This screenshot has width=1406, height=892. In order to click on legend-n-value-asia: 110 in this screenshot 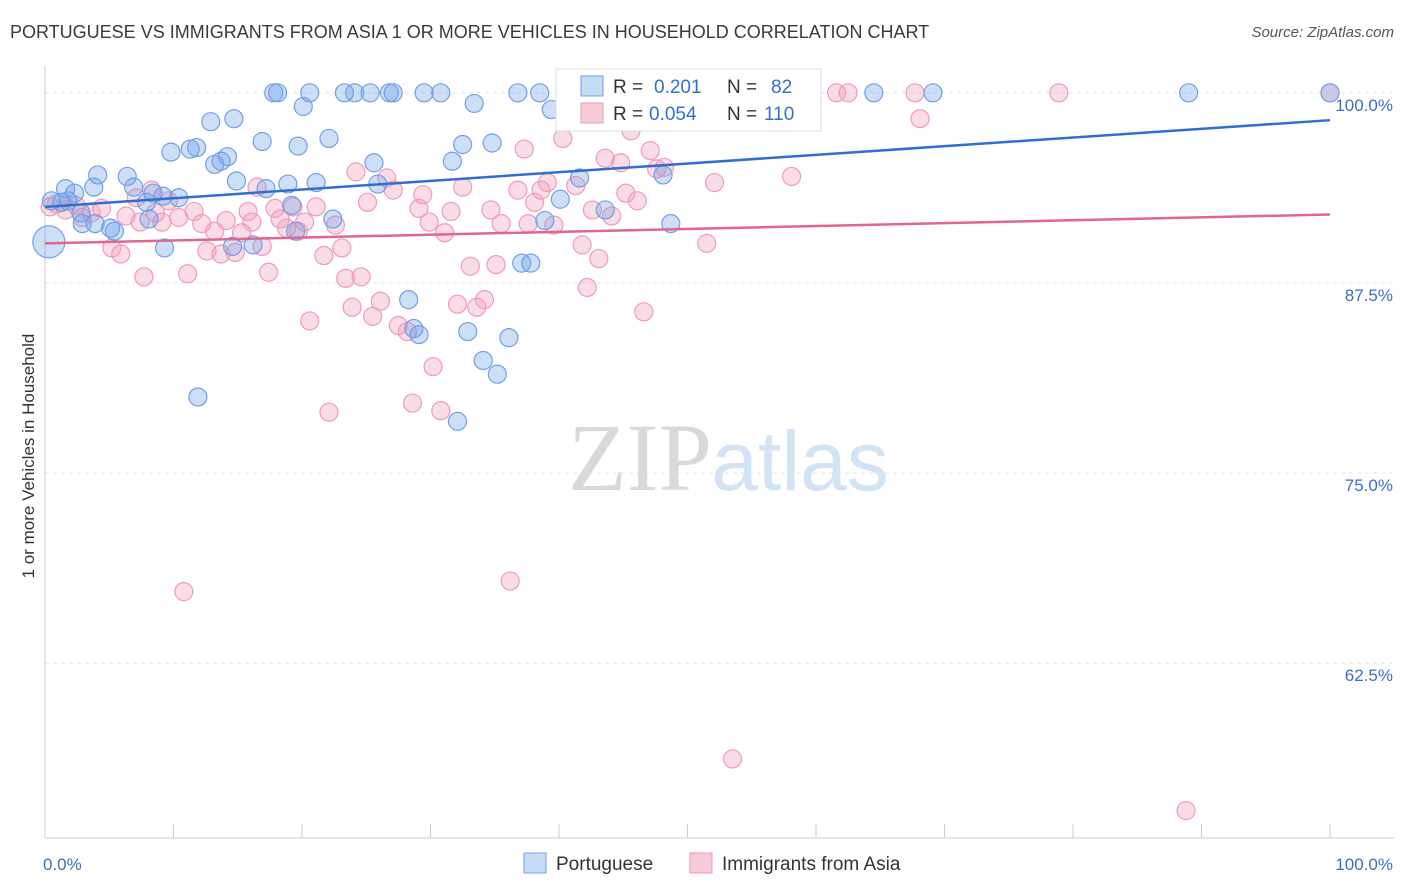, I will do `click(779, 114)`.